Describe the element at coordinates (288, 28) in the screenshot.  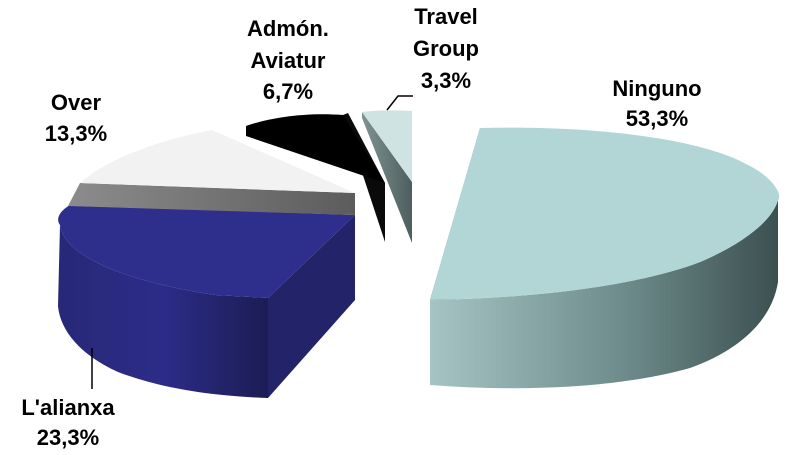
I see `label-aviatur-name-line1: Admón.` at that location.